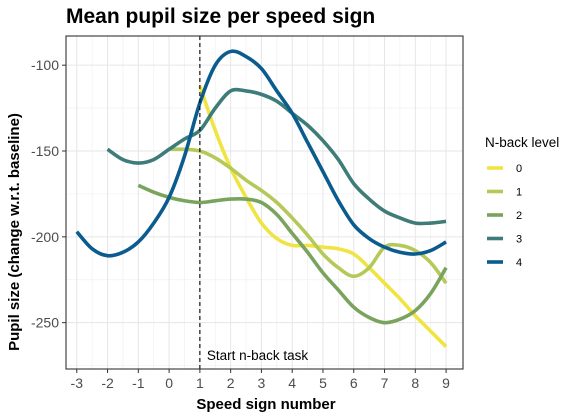 The image size is (580, 420). Describe the element at coordinates (446, 383) in the screenshot. I see `x-tick-label: 9` at that location.